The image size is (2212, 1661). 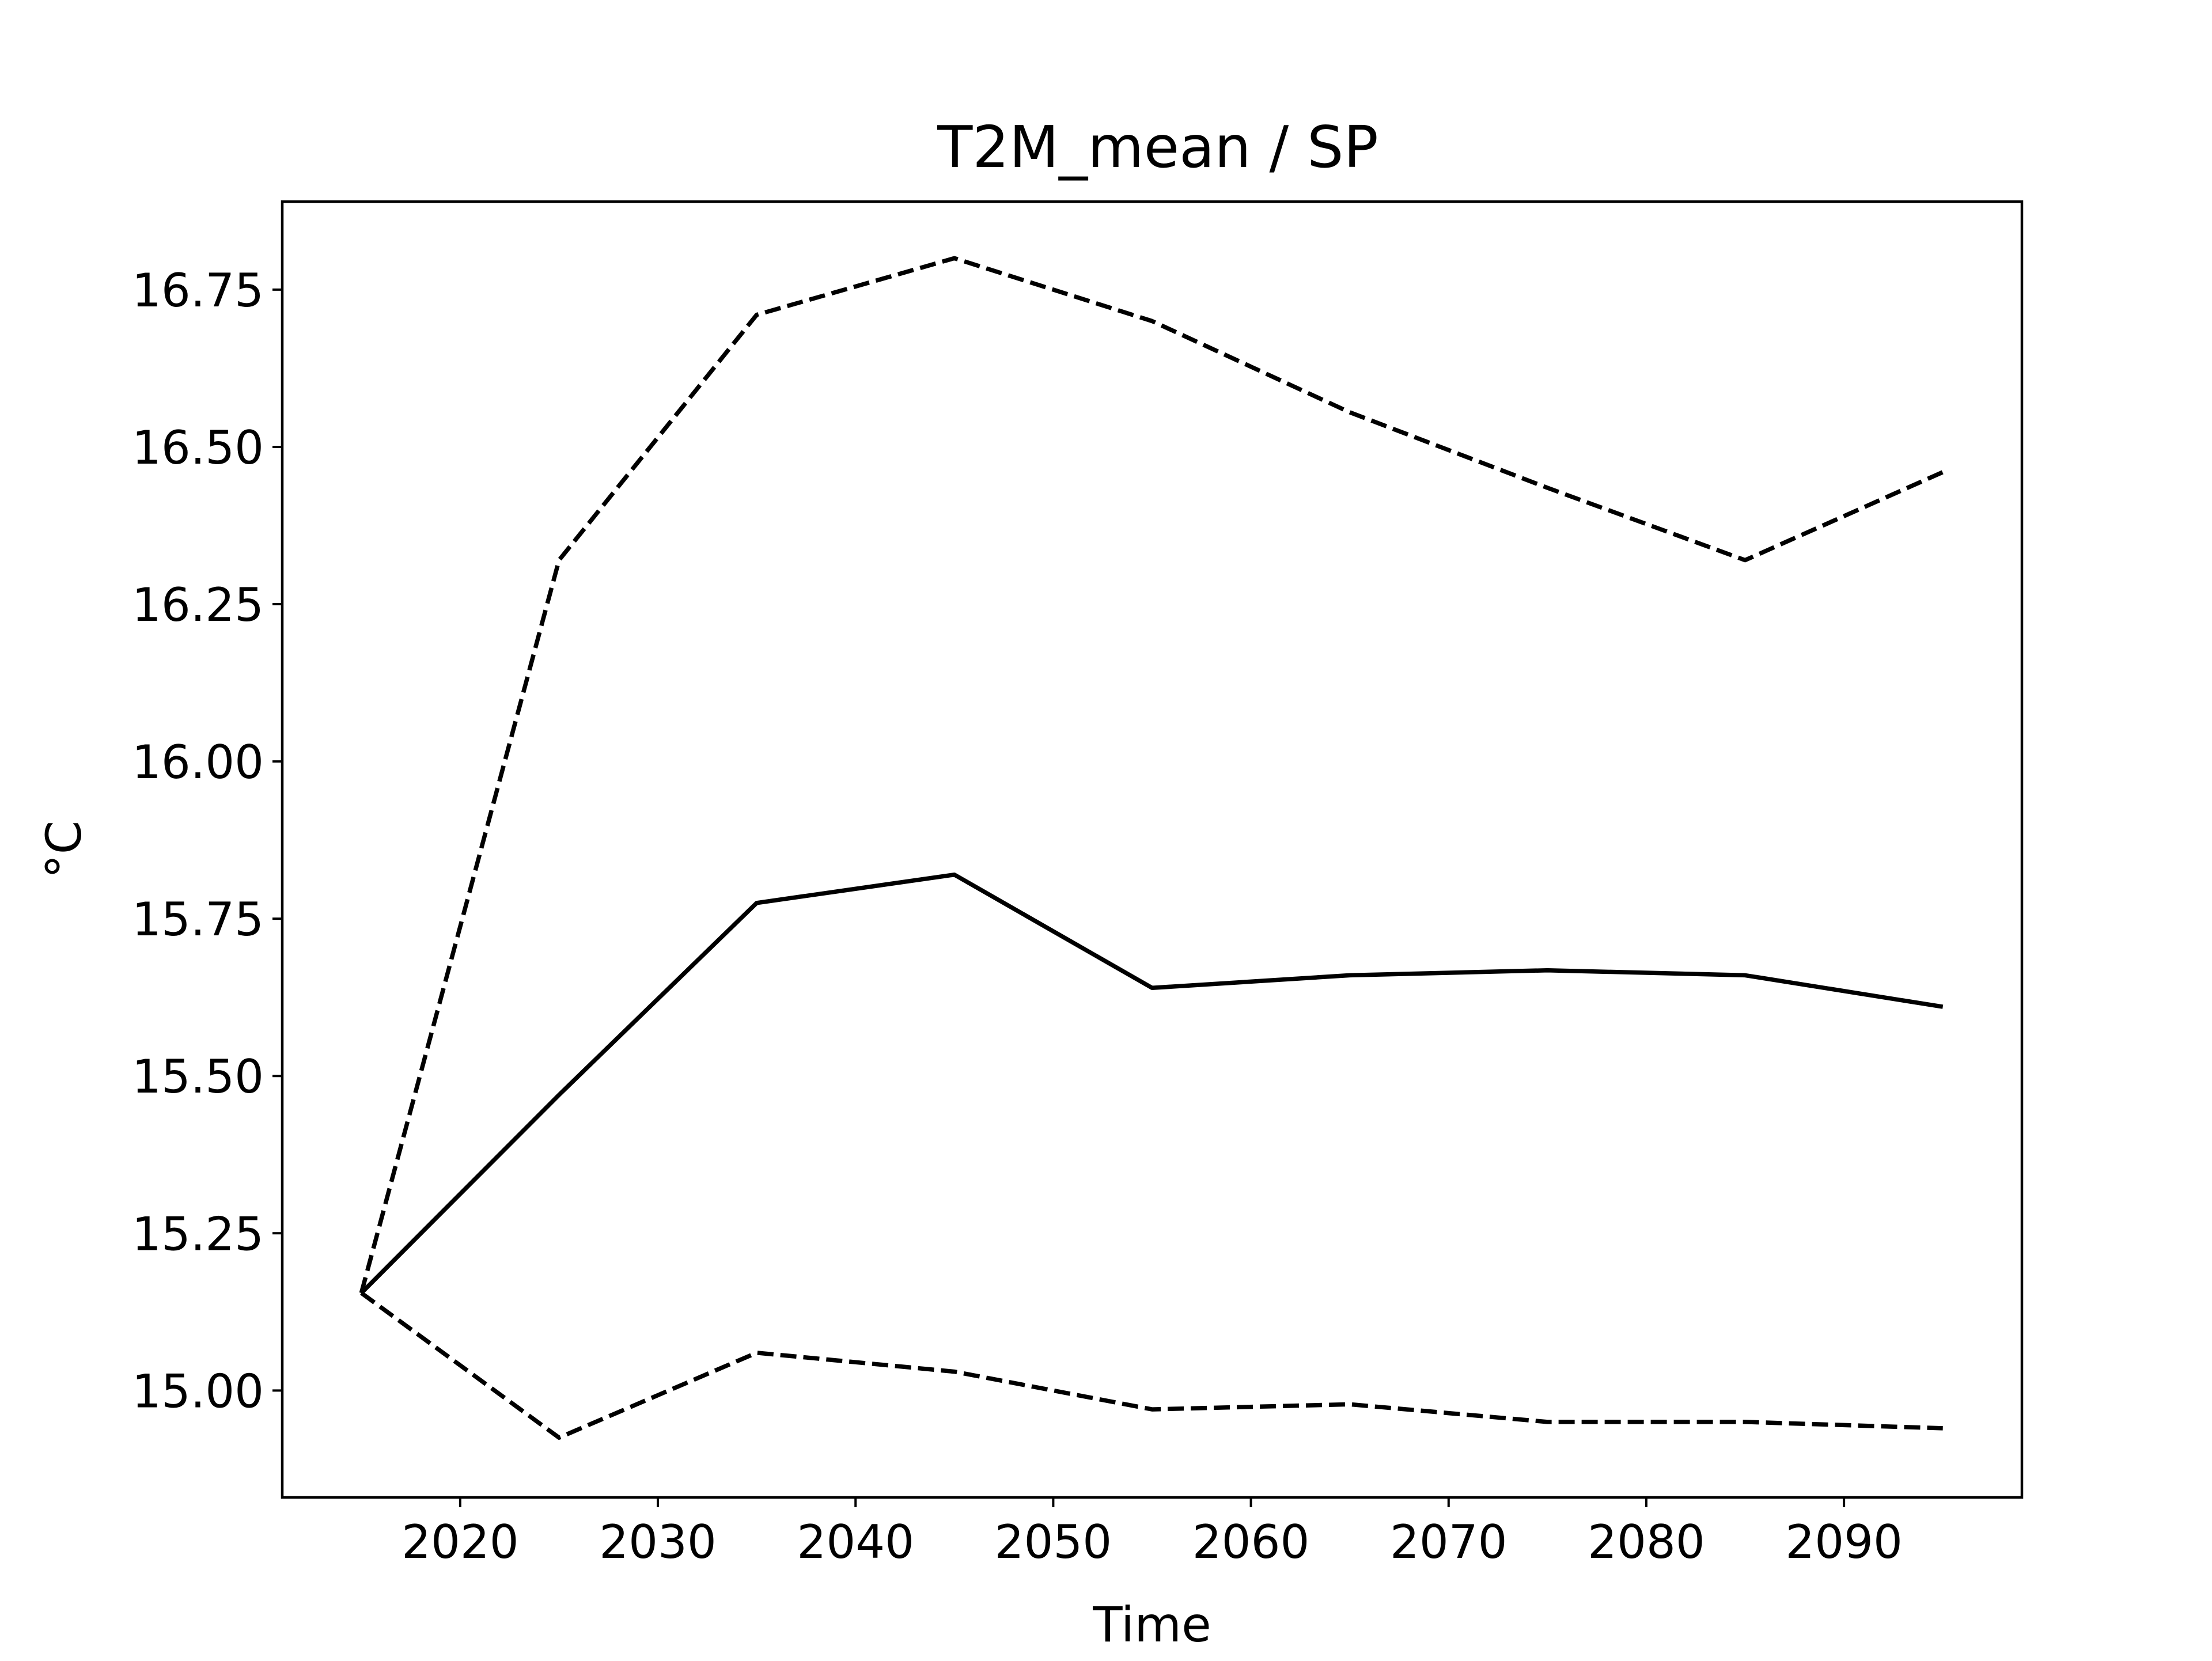 I want to click on y-tick-label-5: 16.25, so click(x=198, y=605).